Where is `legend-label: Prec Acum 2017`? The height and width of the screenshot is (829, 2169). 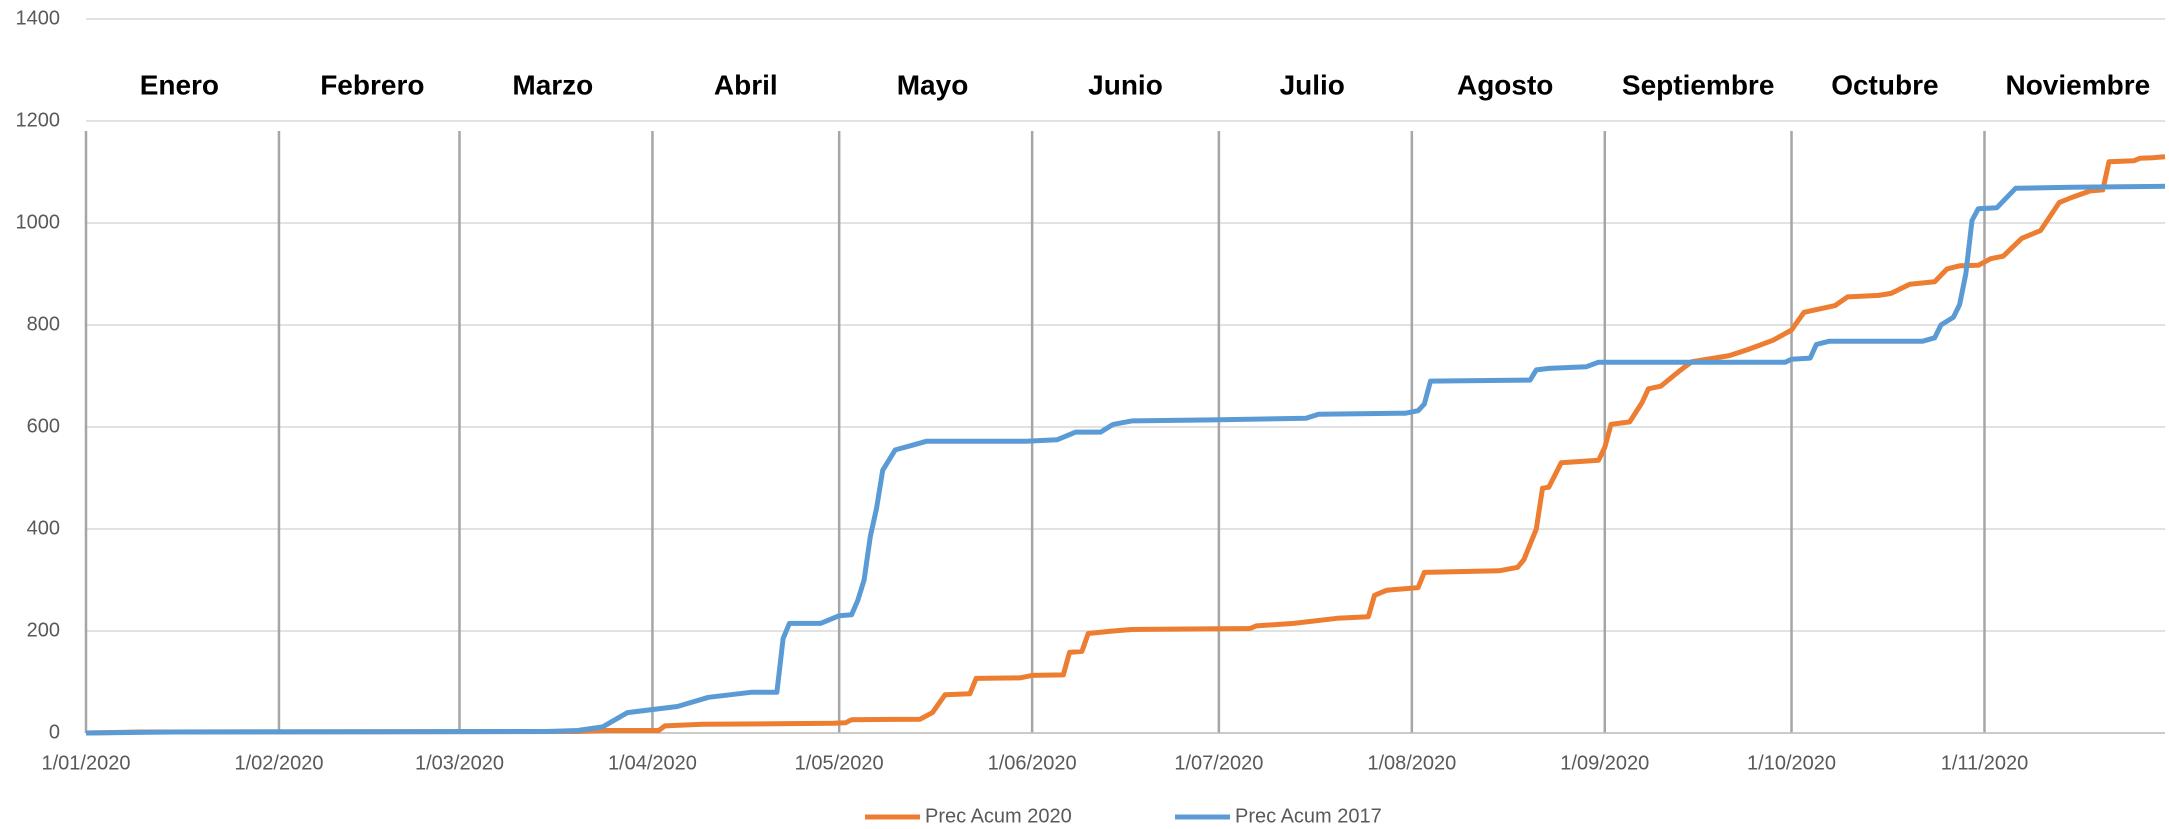
legend-label: Prec Acum 2017 is located at coordinates (1308, 816).